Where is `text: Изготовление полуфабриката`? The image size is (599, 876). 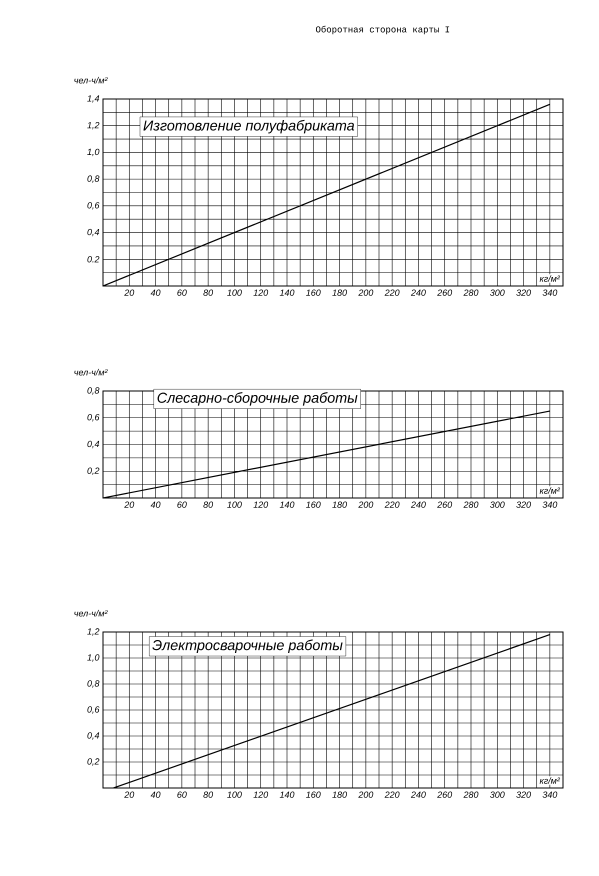
text: Изготовление полуфабриката is located at coordinates (248, 127).